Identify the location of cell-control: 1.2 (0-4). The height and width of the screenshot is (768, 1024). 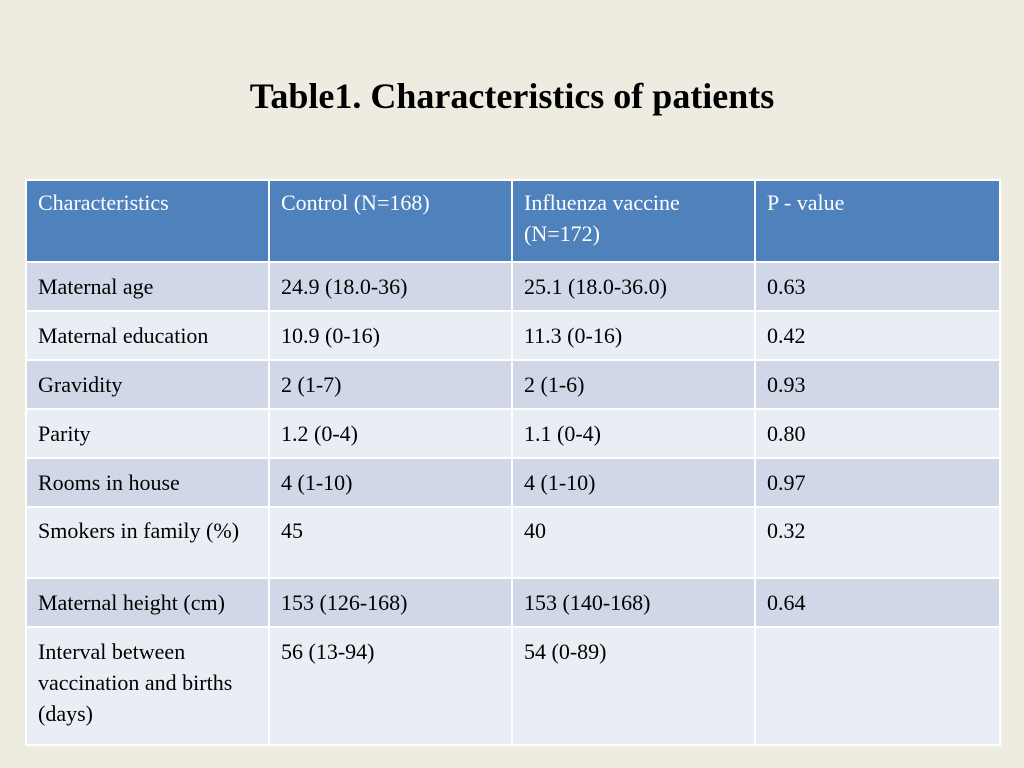
(390, 433).